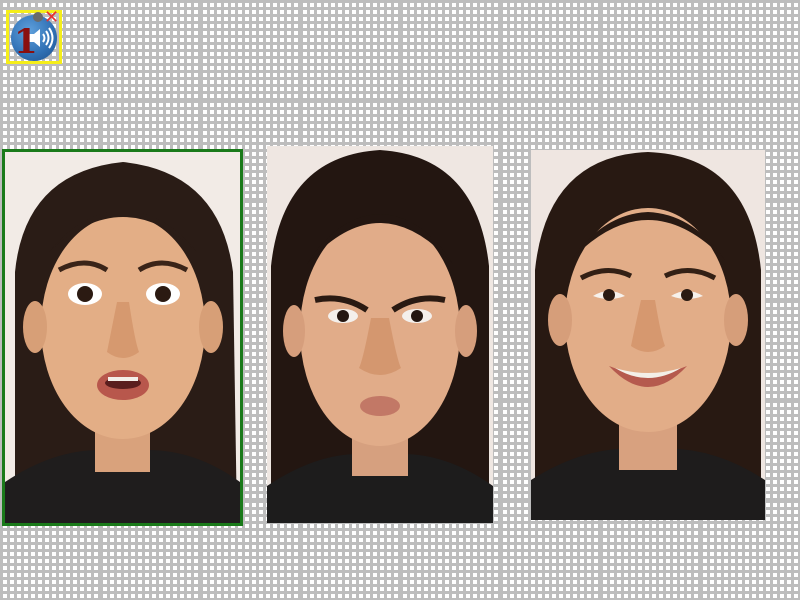  Describe the element at coordinates (41, 38) in the screenshot. I see `speaker-icon` at that location.